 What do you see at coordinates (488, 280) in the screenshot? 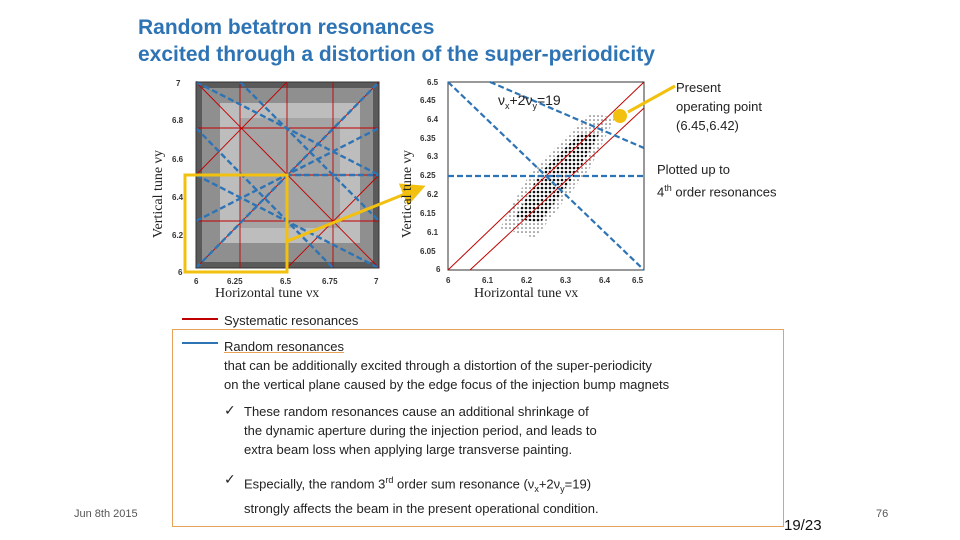
I see `right-x-tick: 6.1` at bounding box center [488, 280].